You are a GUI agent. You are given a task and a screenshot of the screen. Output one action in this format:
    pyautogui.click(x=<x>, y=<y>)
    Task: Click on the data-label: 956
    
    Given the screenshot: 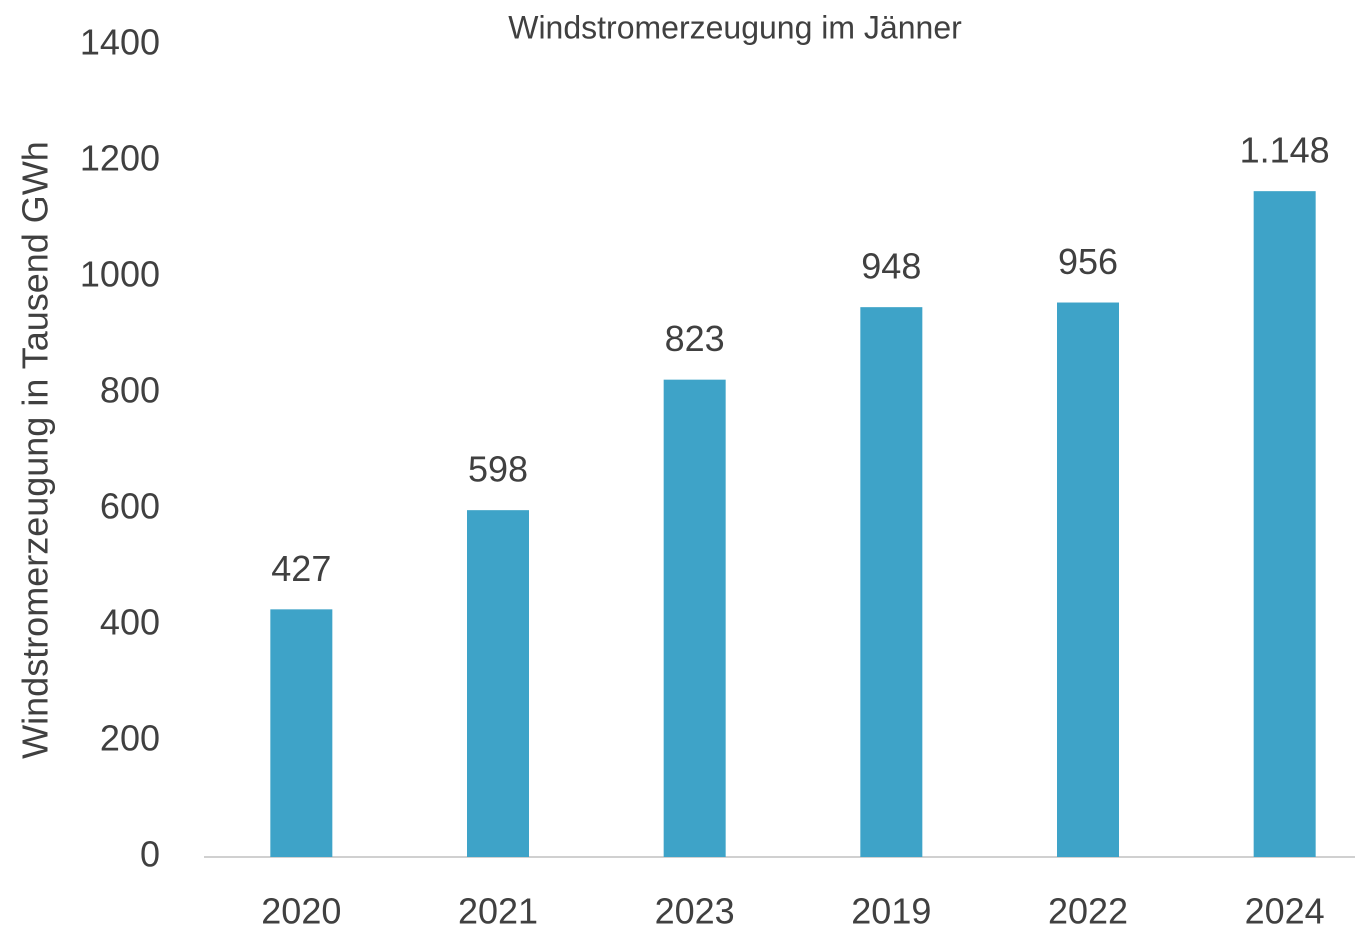 What is the action you would take?
    pyautogui.click(x=1088, y=261)
    